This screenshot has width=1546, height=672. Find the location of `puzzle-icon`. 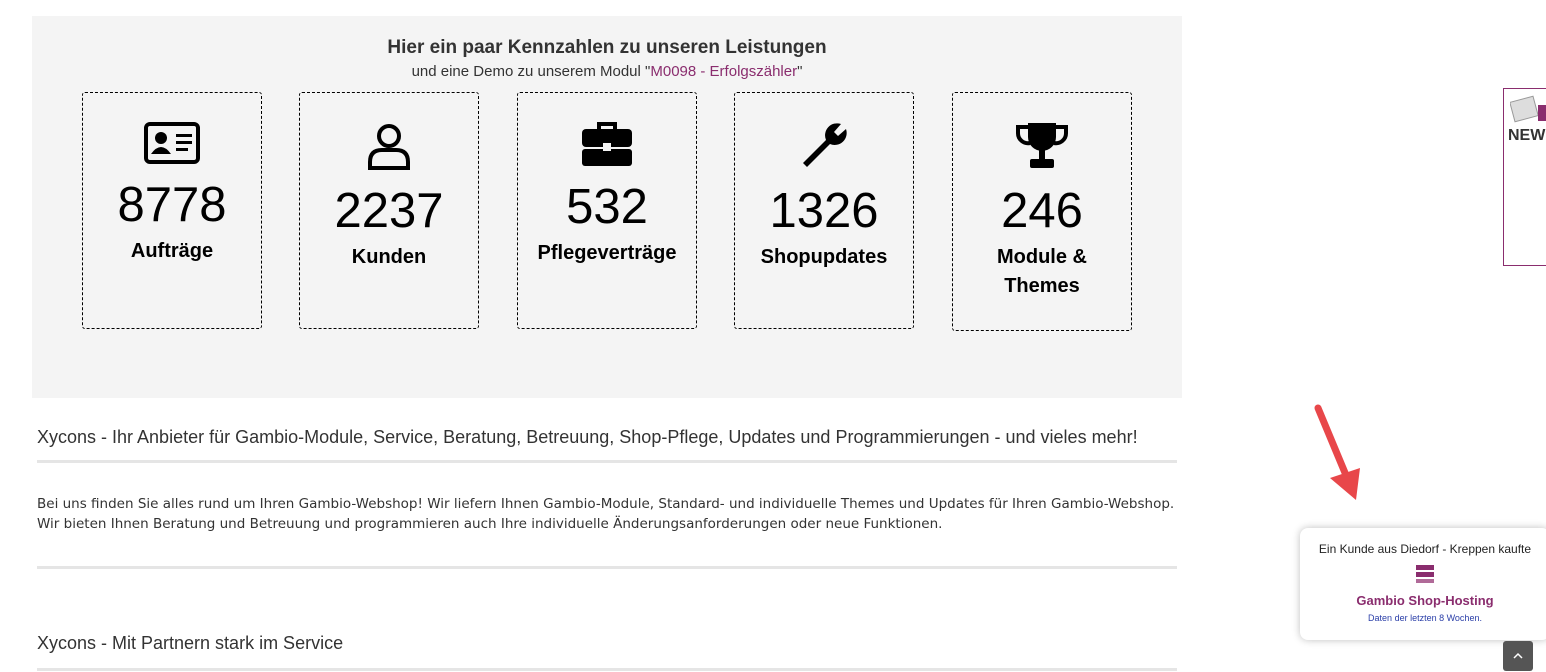

puzzle-icon is located at coordinates (1528, 109).